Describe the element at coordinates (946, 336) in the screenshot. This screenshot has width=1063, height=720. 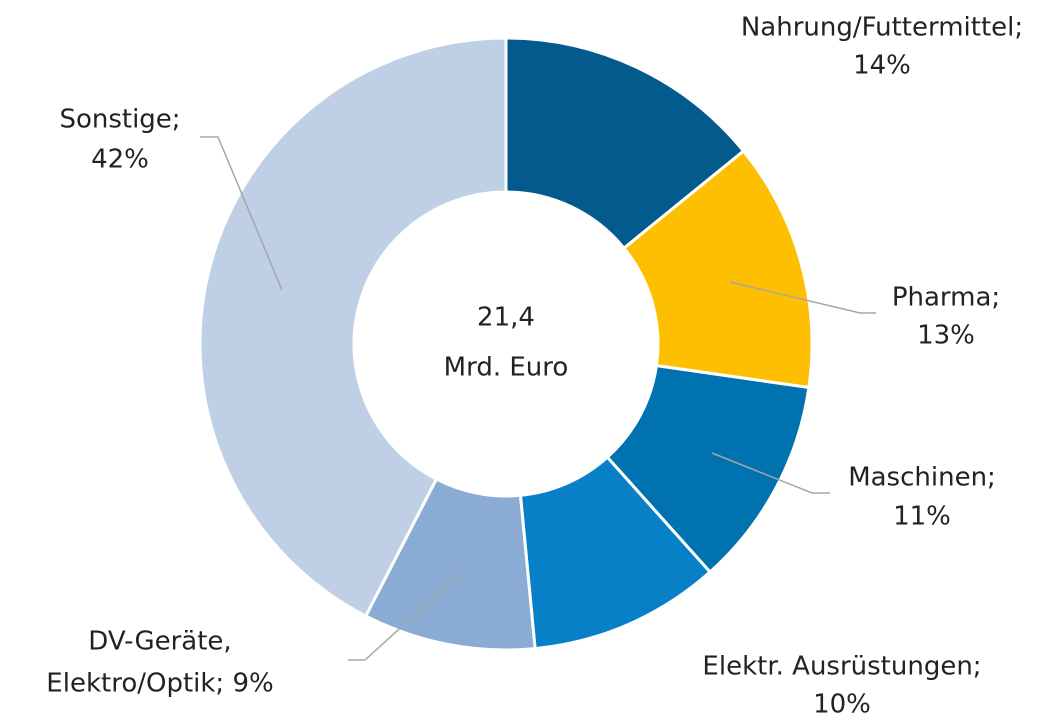
I see `data-label: 13%` at that location.